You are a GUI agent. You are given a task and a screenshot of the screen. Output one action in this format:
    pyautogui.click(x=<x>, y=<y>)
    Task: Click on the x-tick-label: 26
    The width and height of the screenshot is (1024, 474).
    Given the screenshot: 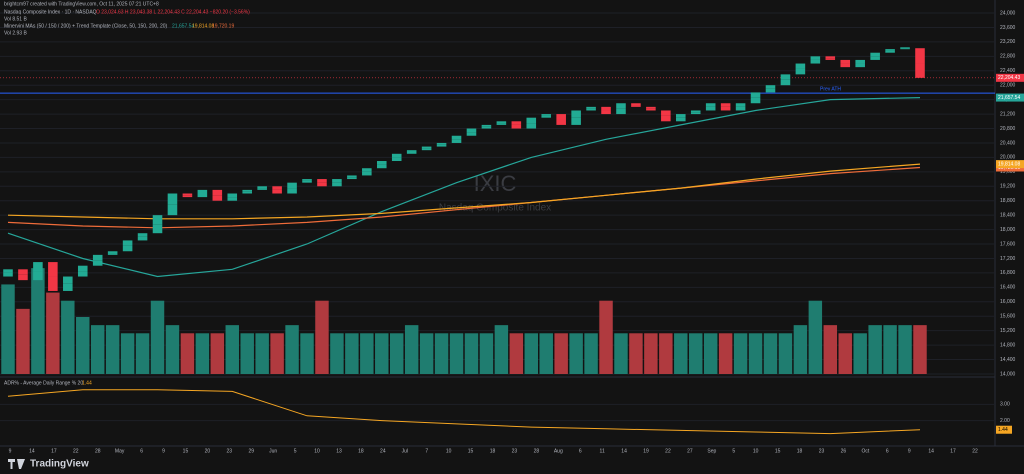 What is the action you would take?
    pyautogui.click(x=844, y=451)
    